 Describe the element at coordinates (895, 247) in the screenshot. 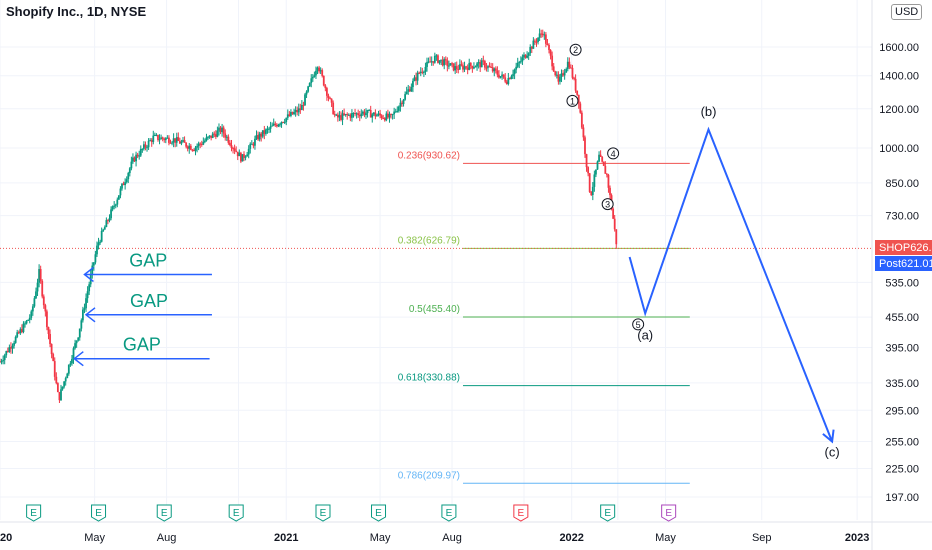

I see `last-price-symbol: SHOP` at that location.